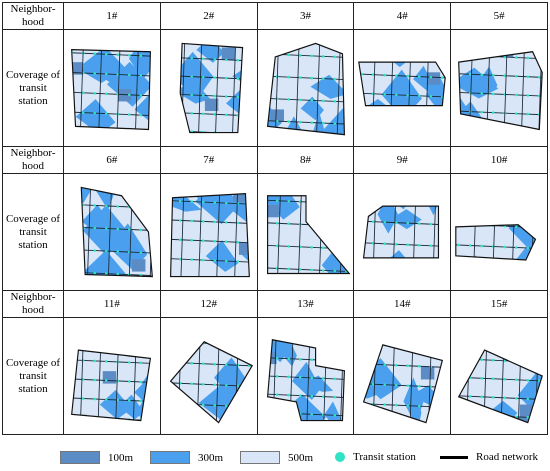 Image resolution: width=550 pixels, height=471 pixels. I want to click on map-cell, so click(112, 88).